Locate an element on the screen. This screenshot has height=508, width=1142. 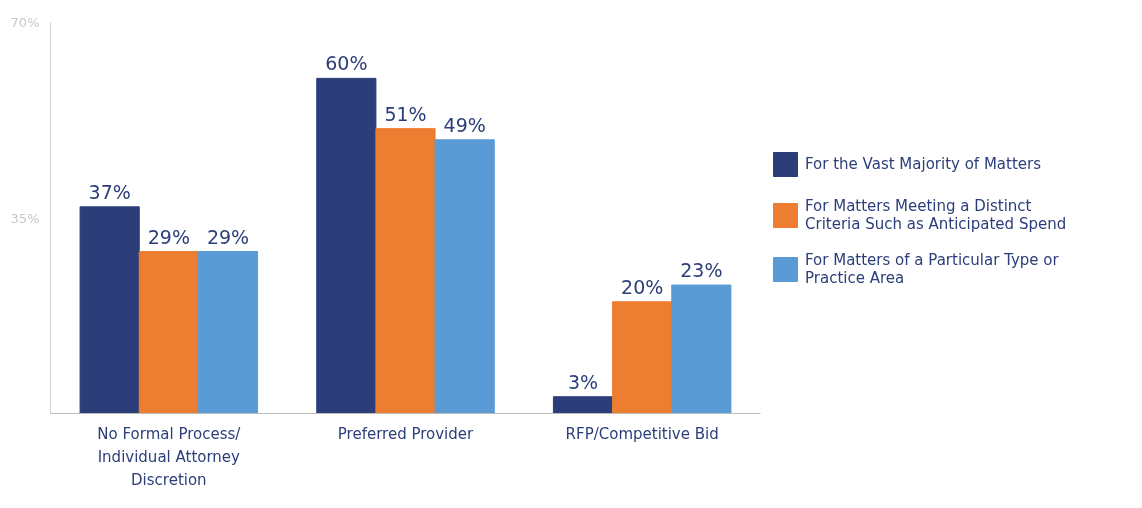
legend-label: For Matters Meeting a Distinct Criteria Such as Anticipated Spend is located at coordinates (936, 214).